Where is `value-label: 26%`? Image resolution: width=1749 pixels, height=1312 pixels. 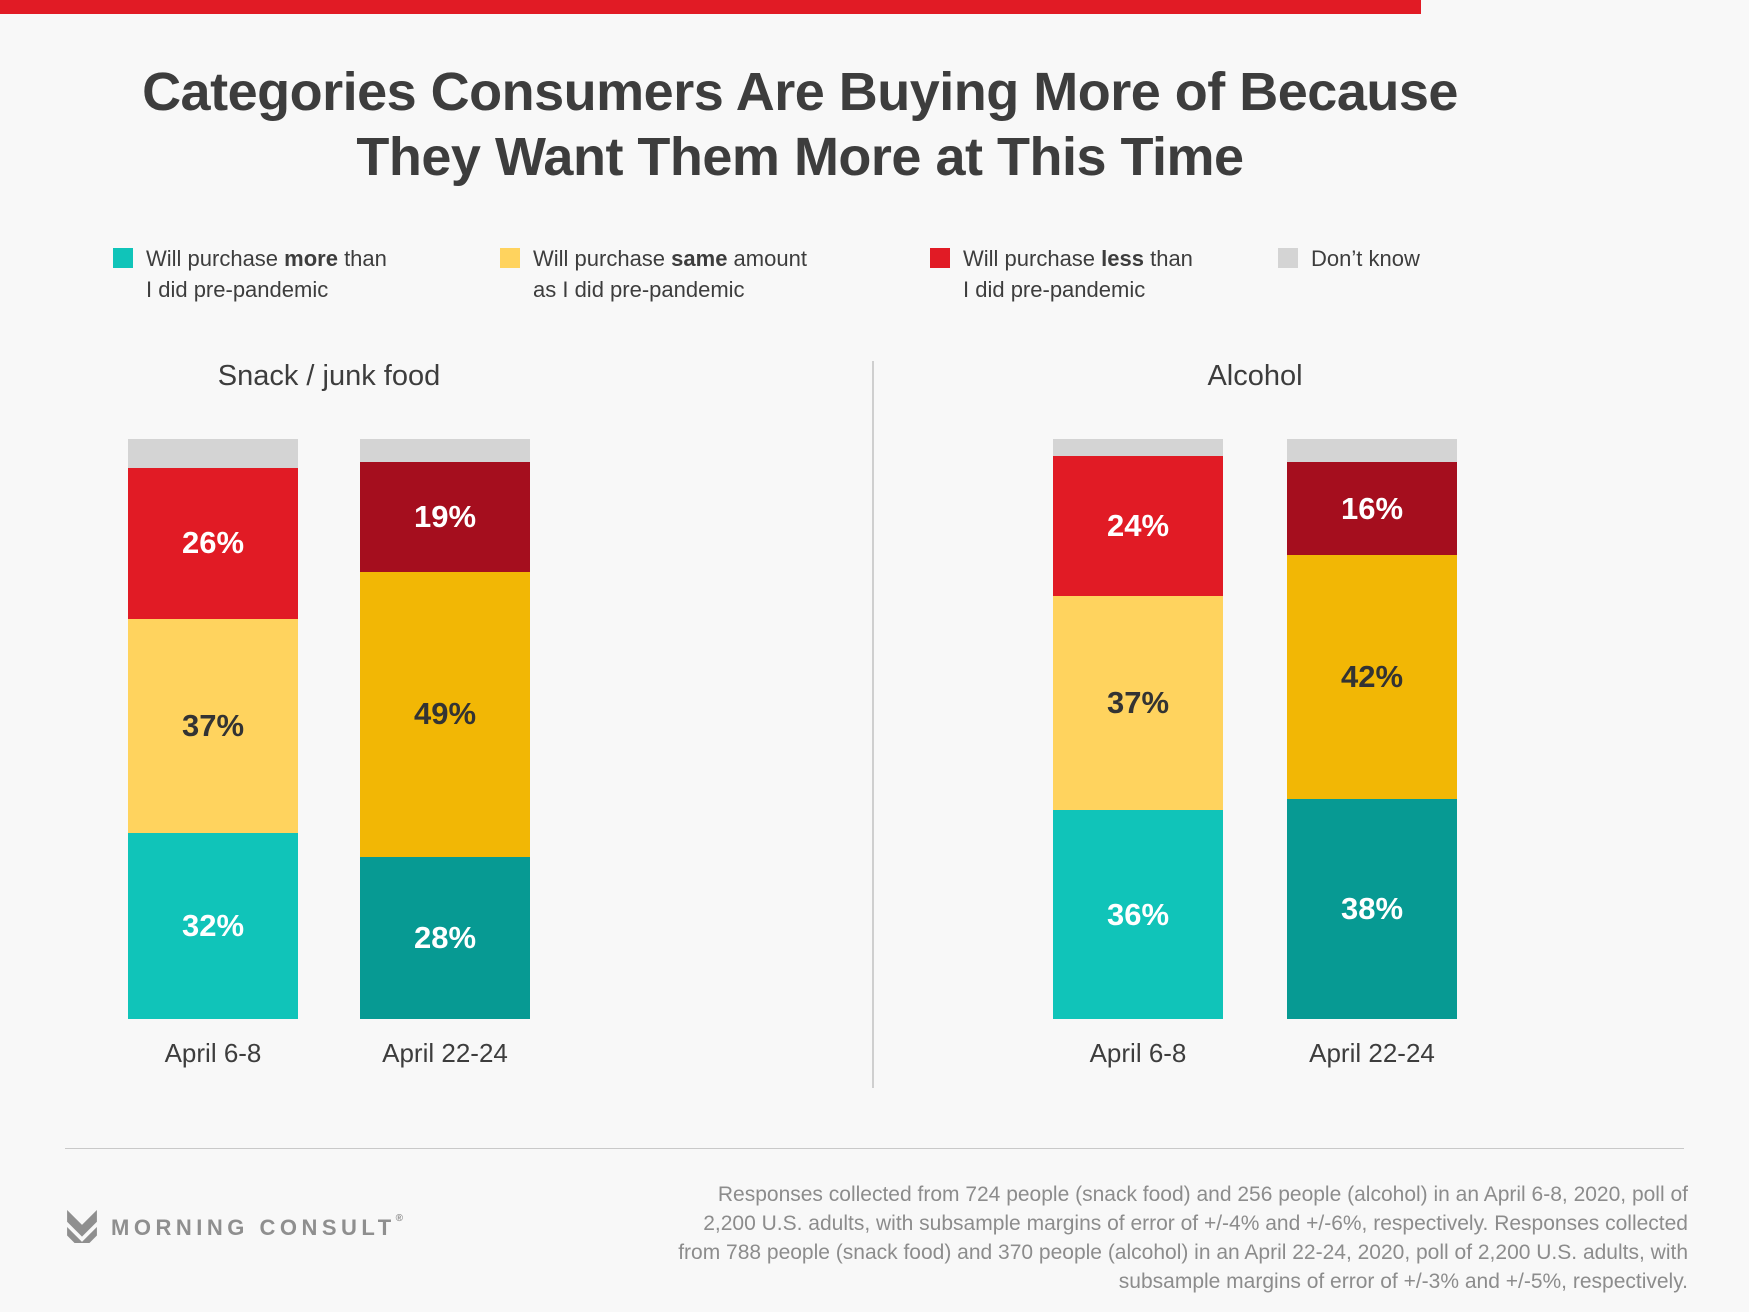 value-label: 26% is located at coordinates (213, 543).